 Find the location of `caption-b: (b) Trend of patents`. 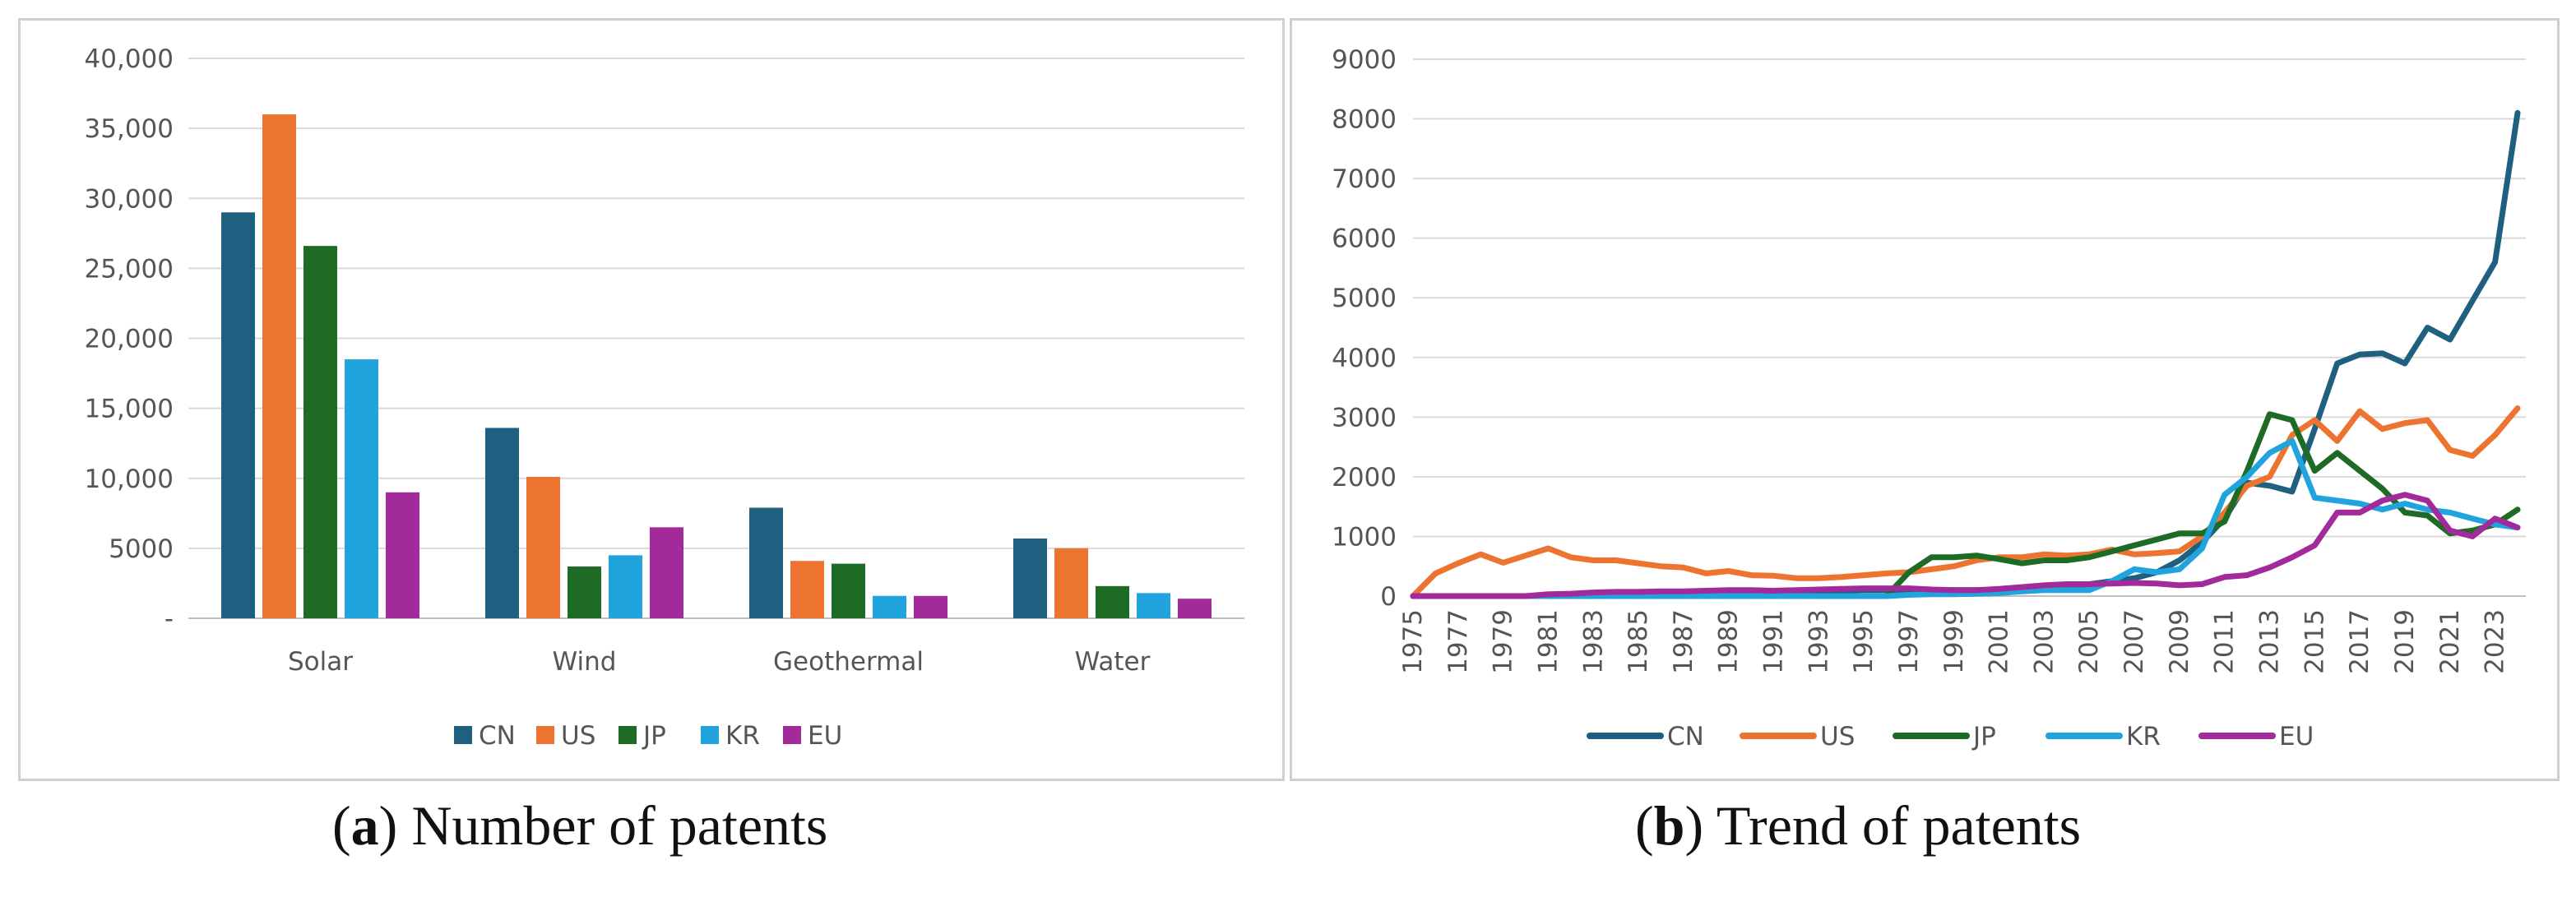

caption-b: (b) Trend of patents is located at coordinates (1859, 825).